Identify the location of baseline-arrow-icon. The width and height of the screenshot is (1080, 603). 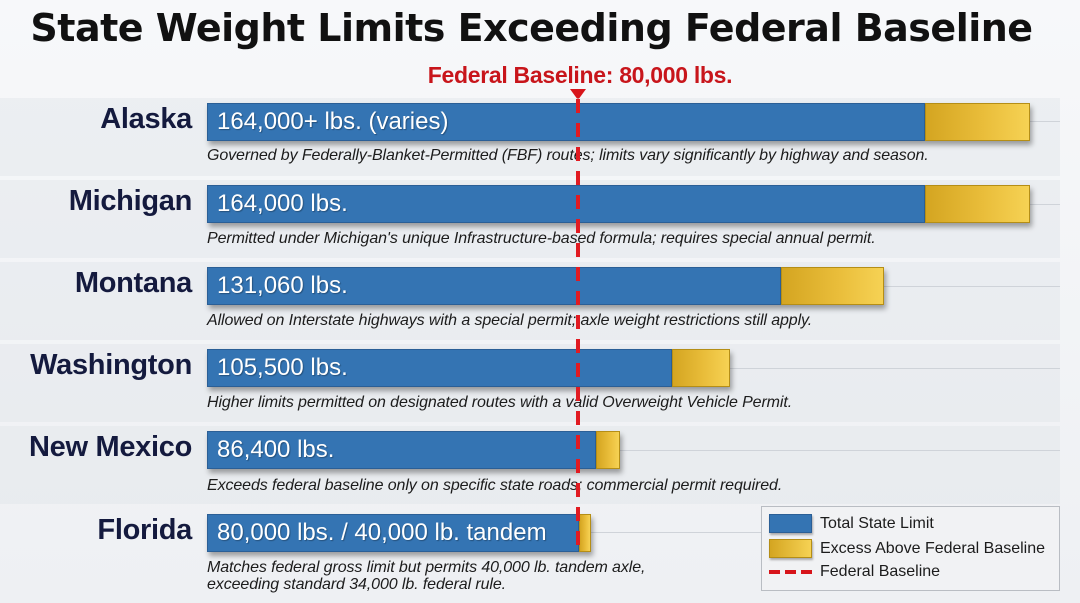
(578, 94).